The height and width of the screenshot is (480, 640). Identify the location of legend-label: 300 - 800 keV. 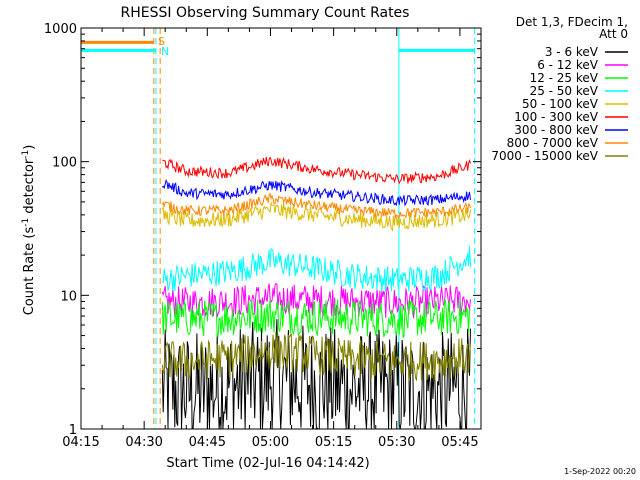
(556, 130).